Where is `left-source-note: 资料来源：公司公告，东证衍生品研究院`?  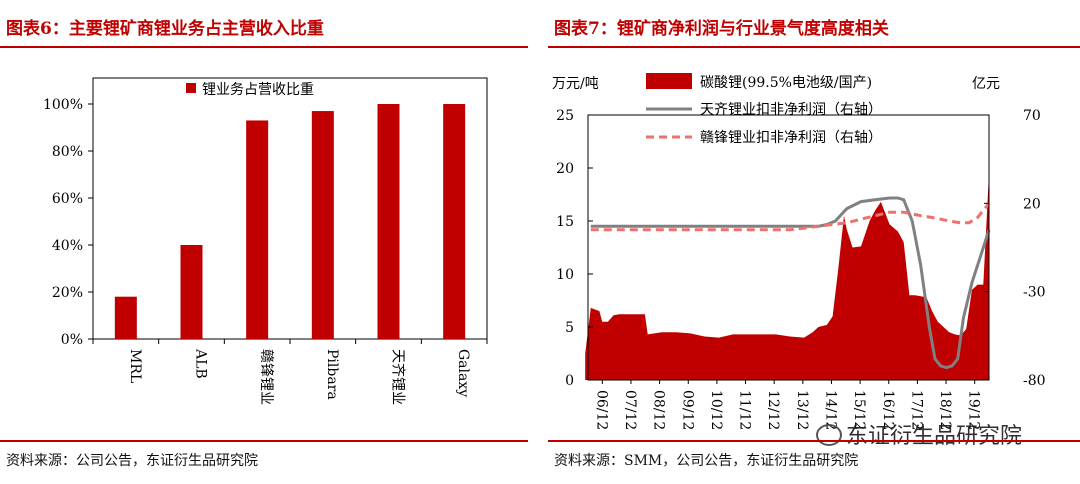
left-source-note: 资料来源：公司公告，东证衍生品研究院 is located at coordinates (132, 461).